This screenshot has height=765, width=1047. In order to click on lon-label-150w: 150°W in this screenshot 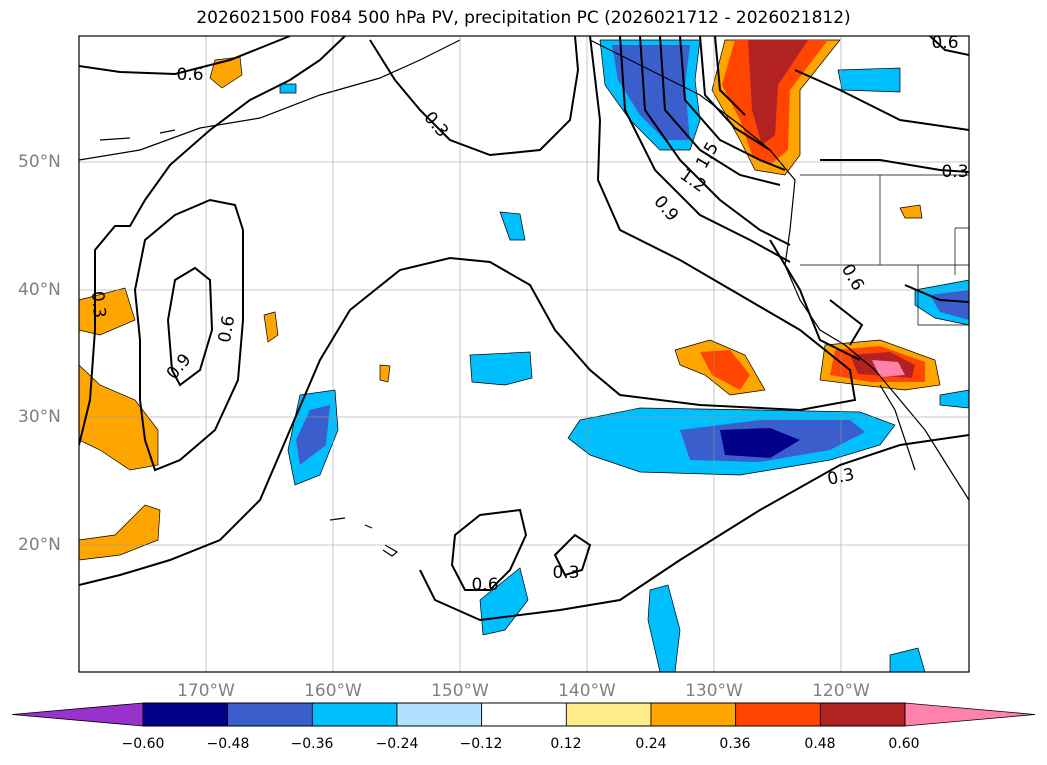, I will do `click(460, 691)`.